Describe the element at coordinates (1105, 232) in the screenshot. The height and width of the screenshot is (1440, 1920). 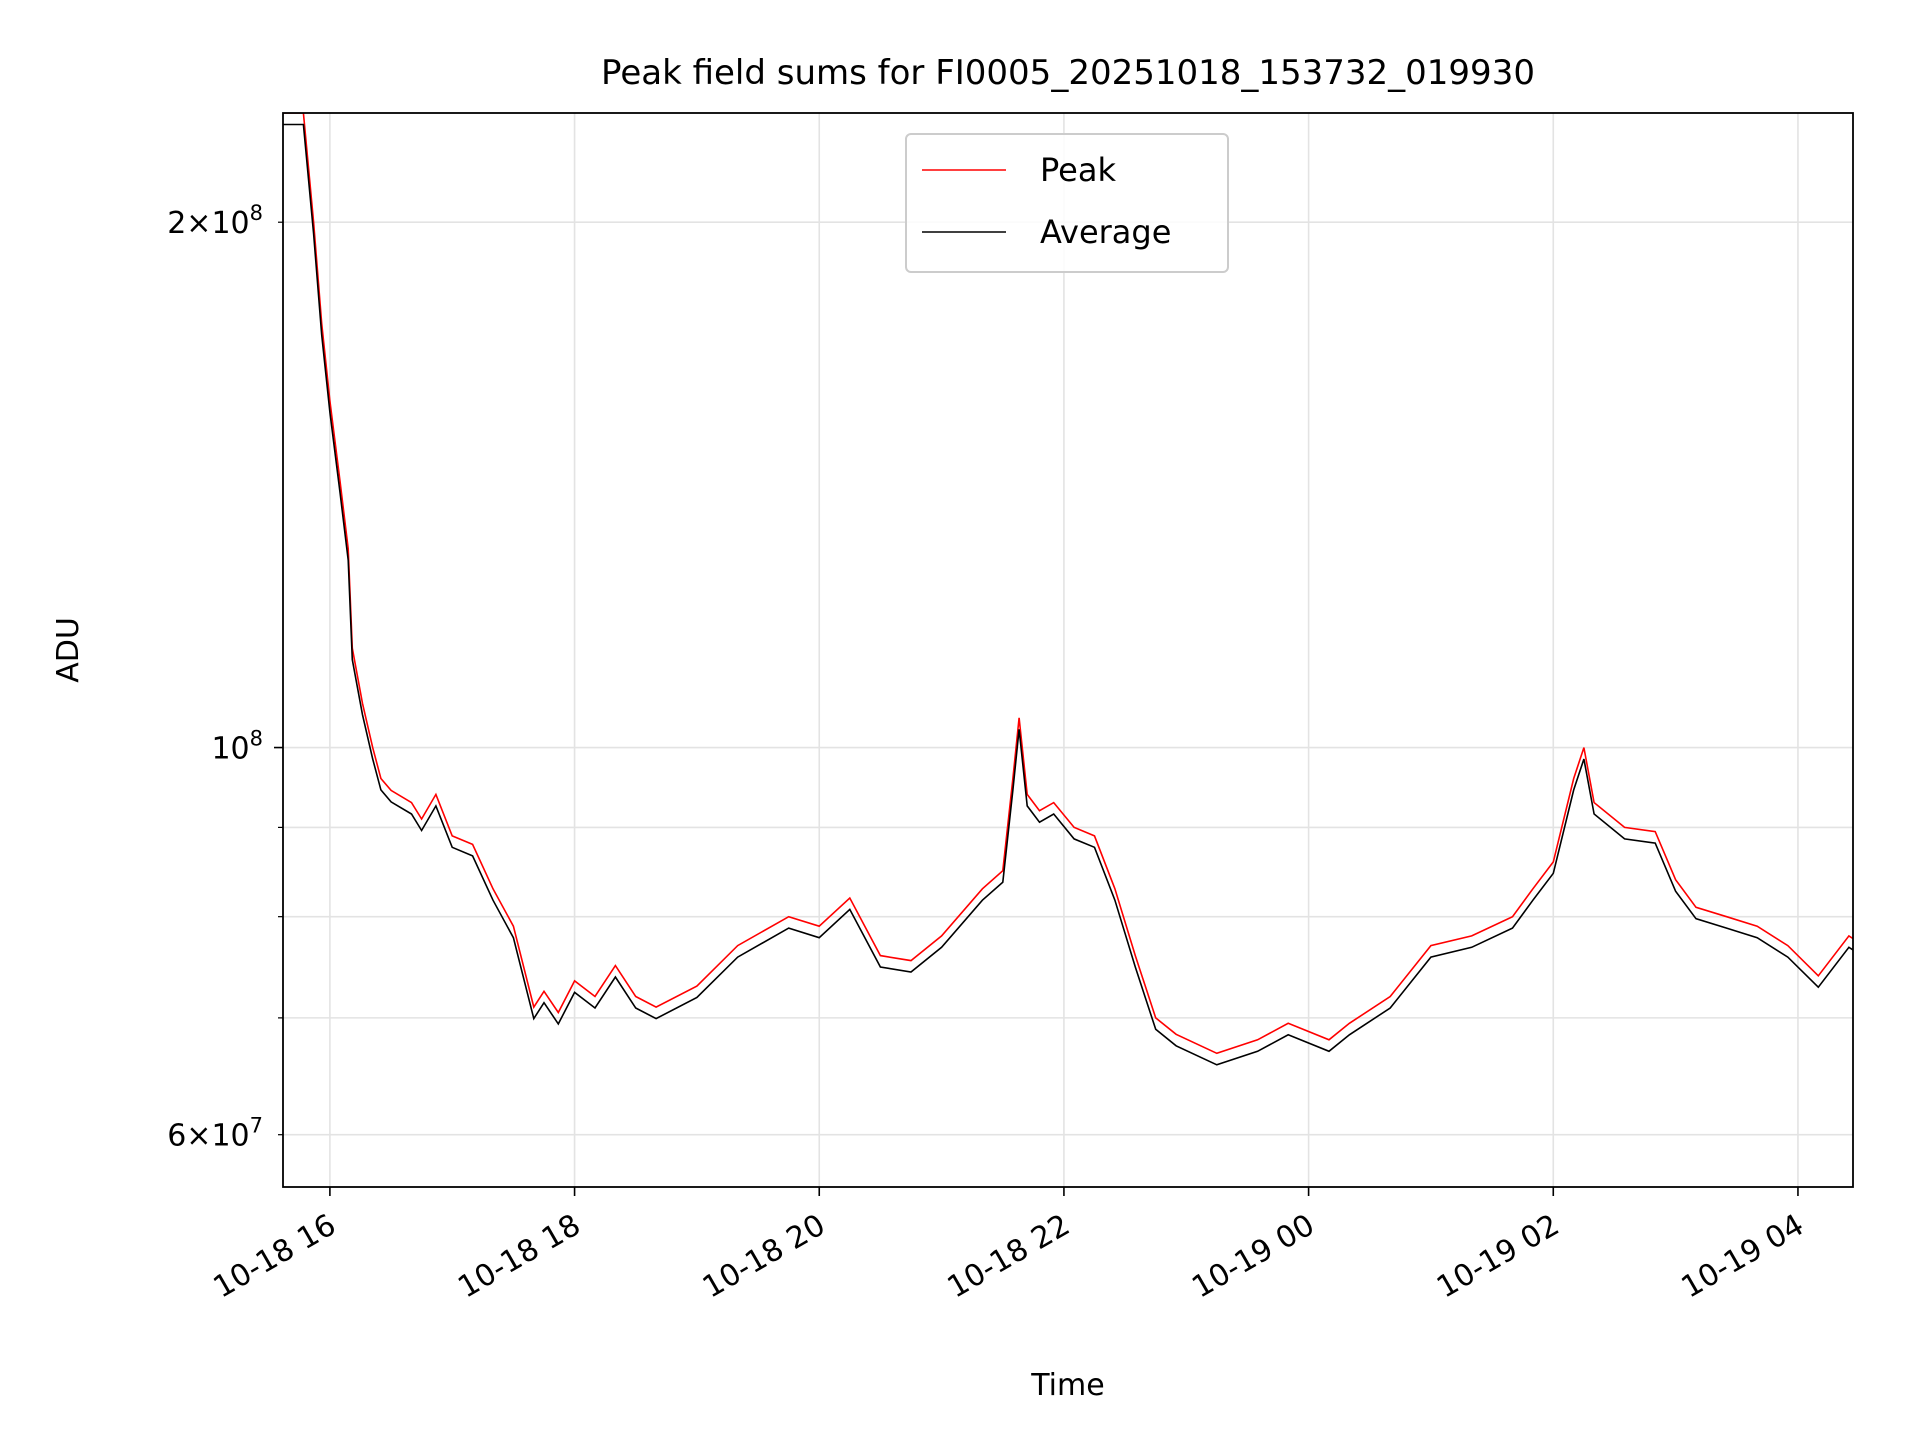
I see `legend-label-average: Average` at that location.